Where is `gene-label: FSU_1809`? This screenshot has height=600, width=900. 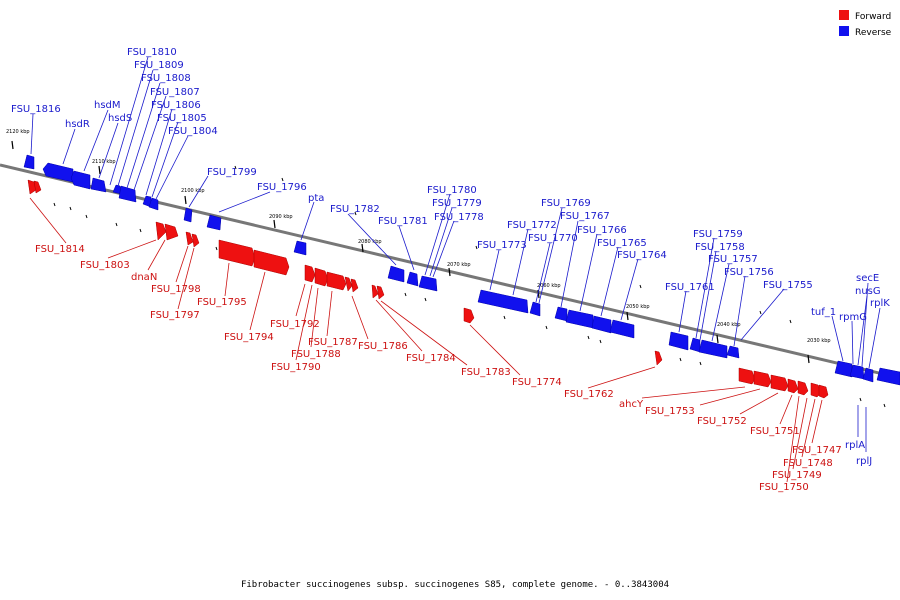
gene-label: FSU_1809 is located at coordinates (159, 65).